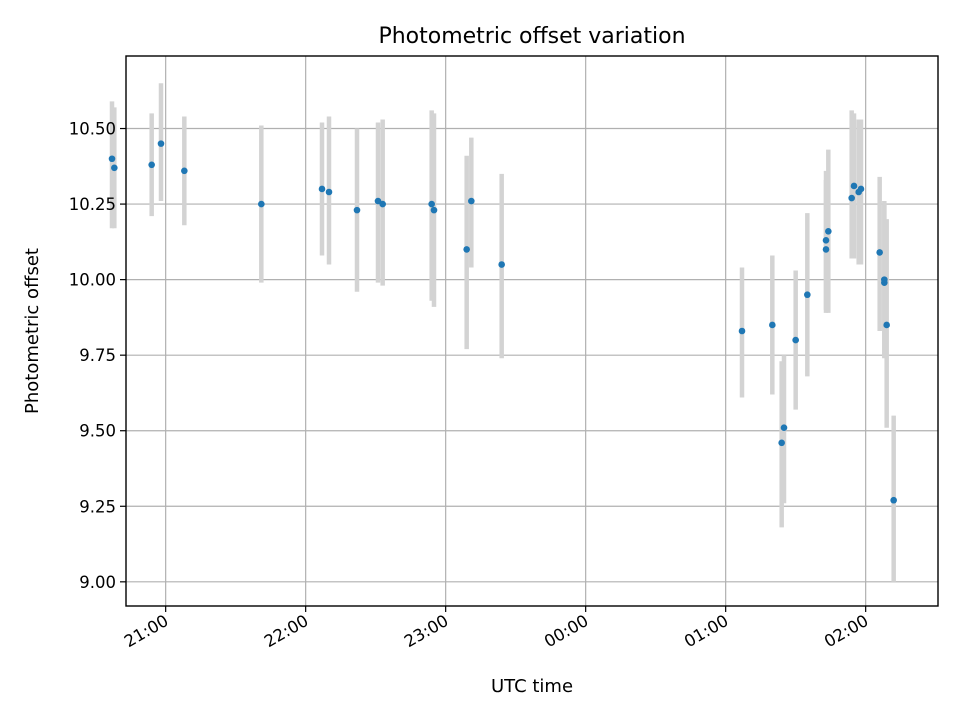 This screenshot has width=960, height=720. I want to click on y-tick-label: 9.75, so click(97, 355).